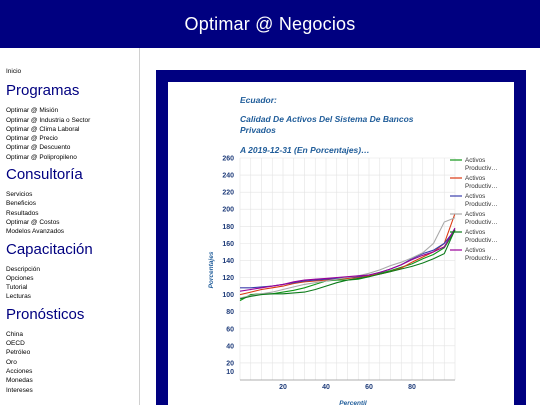 The width and height of the screenshot is (540, 412). I want to click on y-tick-label: 160, so click(228, 244).